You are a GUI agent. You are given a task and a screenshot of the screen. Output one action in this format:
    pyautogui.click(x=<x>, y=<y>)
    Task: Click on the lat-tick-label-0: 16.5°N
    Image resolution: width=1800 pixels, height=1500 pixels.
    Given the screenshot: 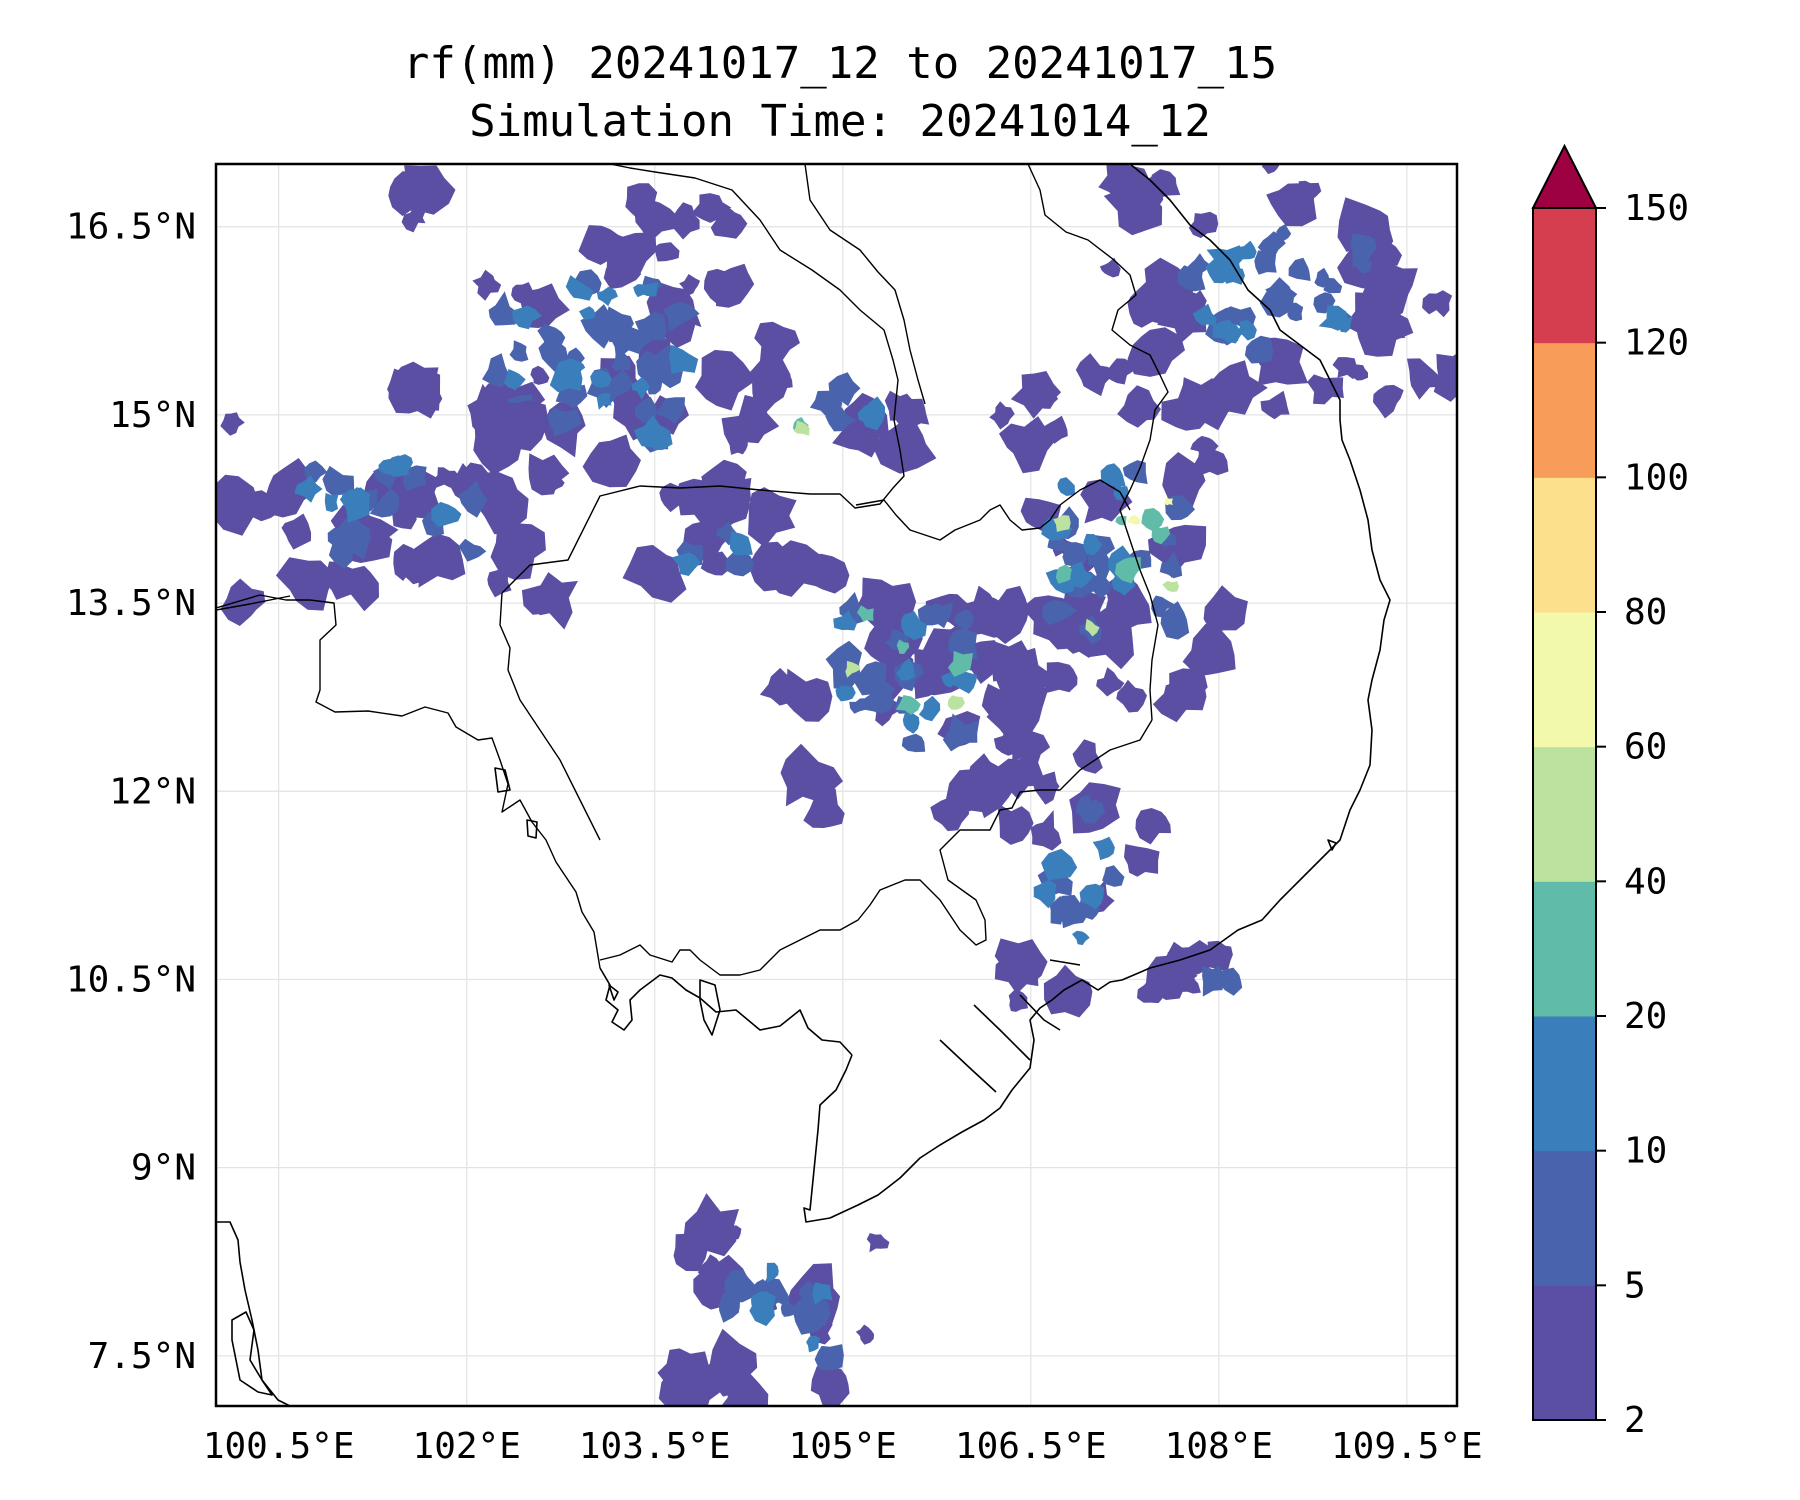 What is the action you would take?
    pyautogui.click(x=131, y=227)
    